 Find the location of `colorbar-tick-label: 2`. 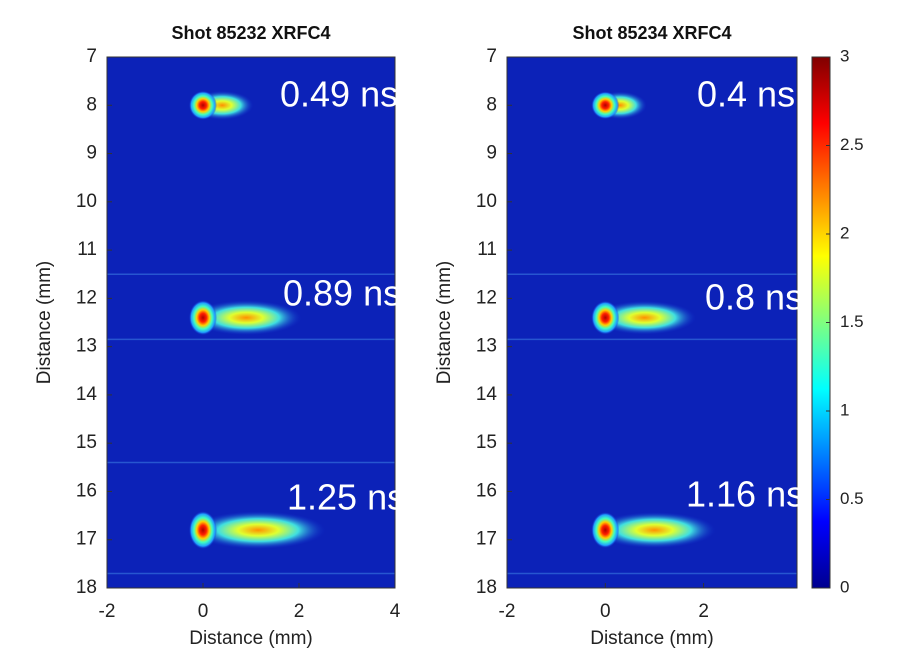

colorbar-tick-label: 2 is located at coordinates (844, 232).